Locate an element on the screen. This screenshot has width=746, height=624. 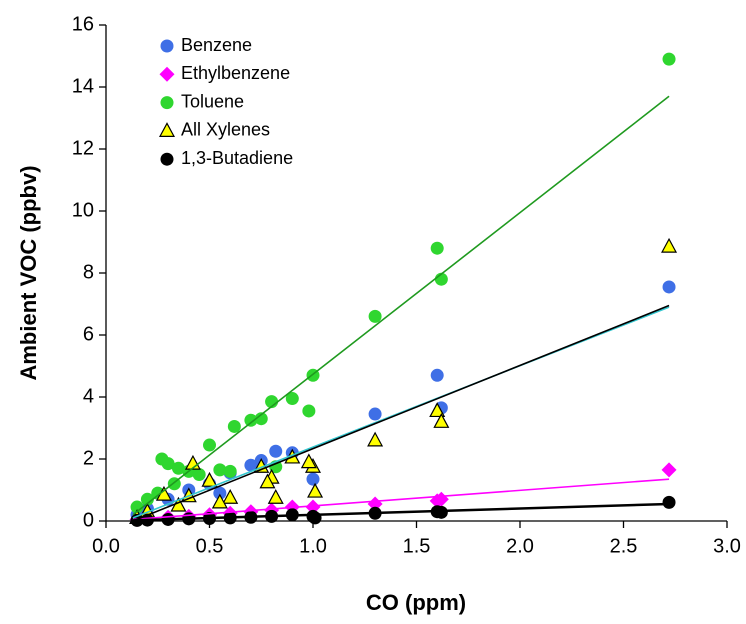
x-tick-label: 0.0 is located at coordinates (106, 546).